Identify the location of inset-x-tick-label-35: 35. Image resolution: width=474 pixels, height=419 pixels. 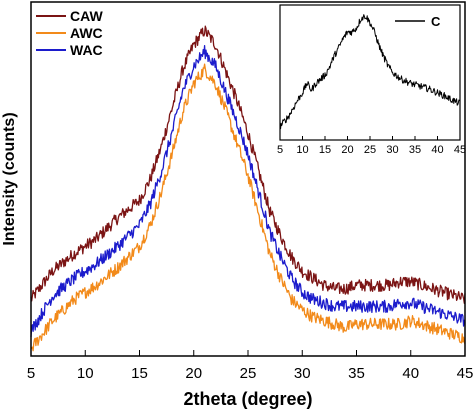
(415, 150).